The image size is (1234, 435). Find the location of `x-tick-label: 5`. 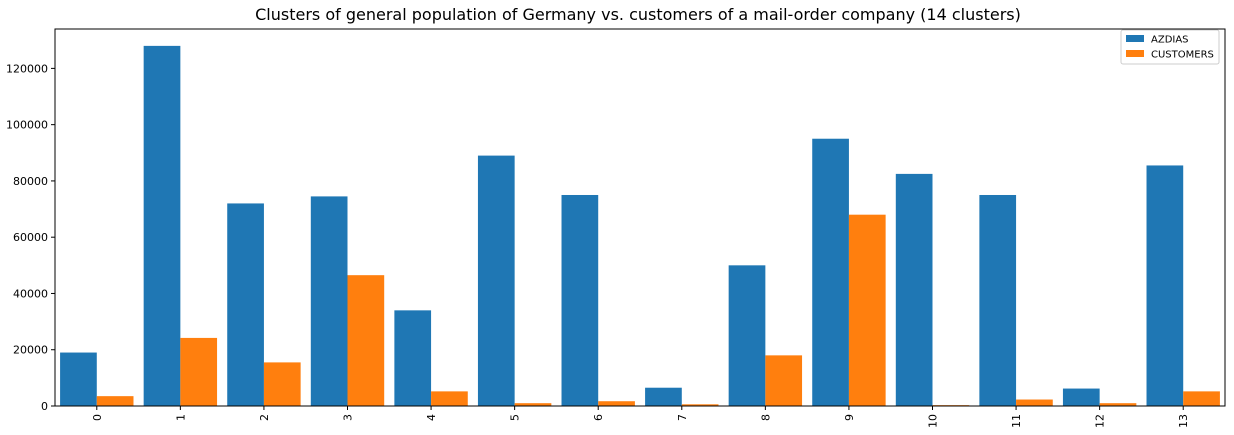

x-tick-label: 5 is located at coordinates (515, 417).